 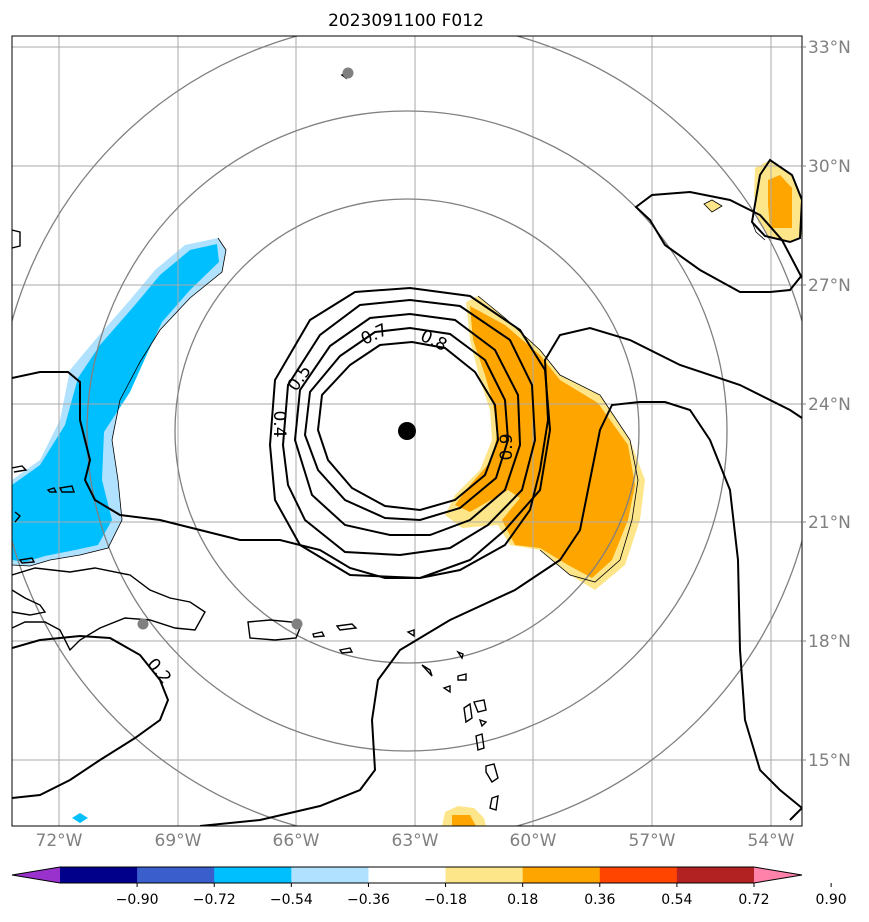 I want to click on contour-0.6, so click(x=407, y=424).